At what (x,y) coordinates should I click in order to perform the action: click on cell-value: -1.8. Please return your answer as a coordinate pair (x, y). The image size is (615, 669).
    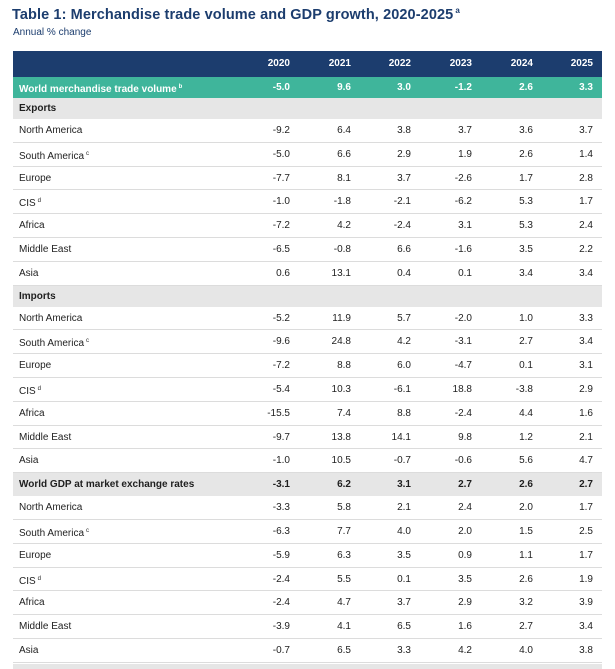
    Looking at the image, I should click on (342, 202).